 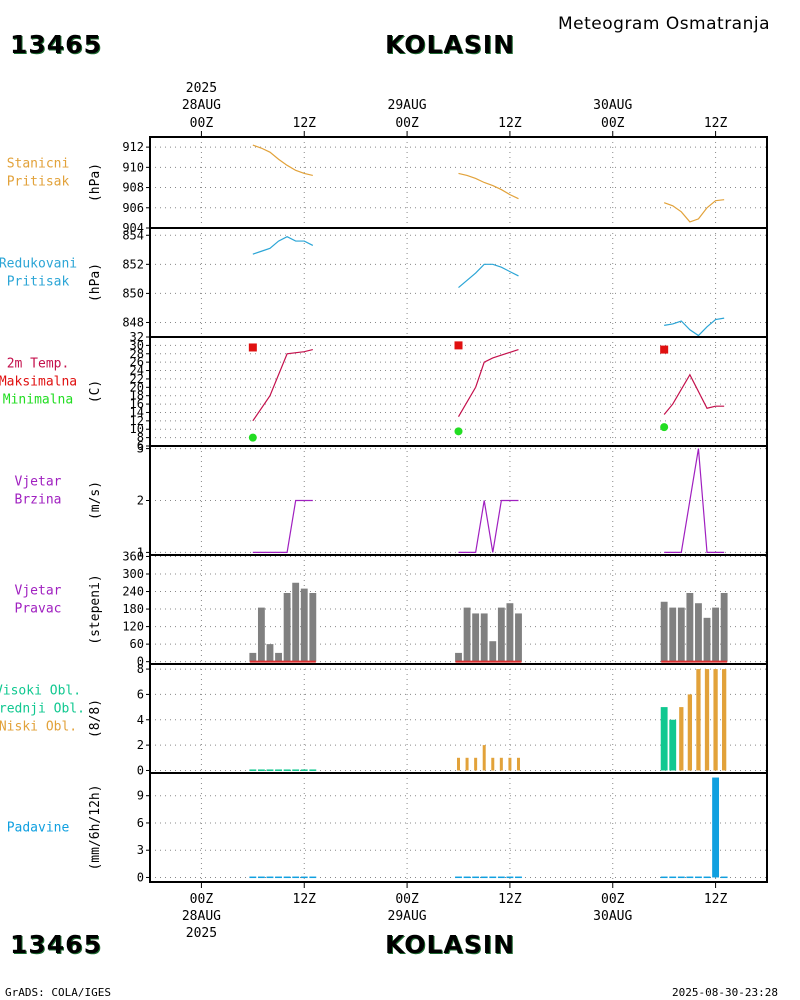 I want to click on y-tick-label: 26, so click(x=137, y=362).